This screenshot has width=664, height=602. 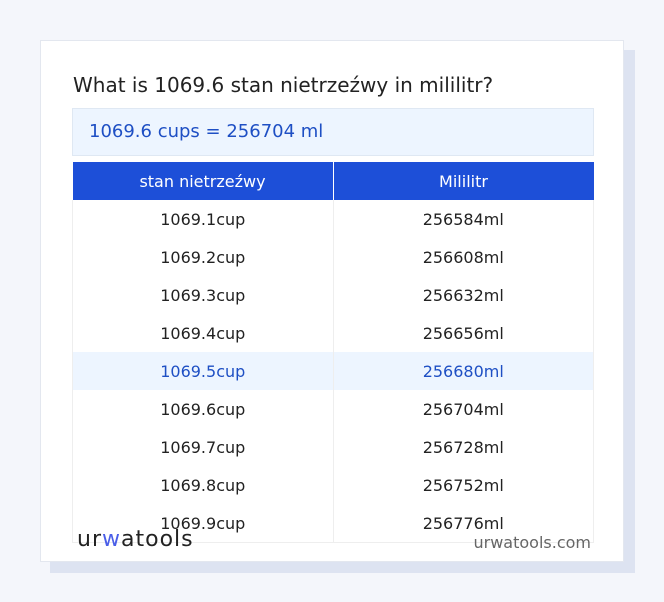 I want to click on cup-cell: 1069.2cup, so click(x=203, y=257).